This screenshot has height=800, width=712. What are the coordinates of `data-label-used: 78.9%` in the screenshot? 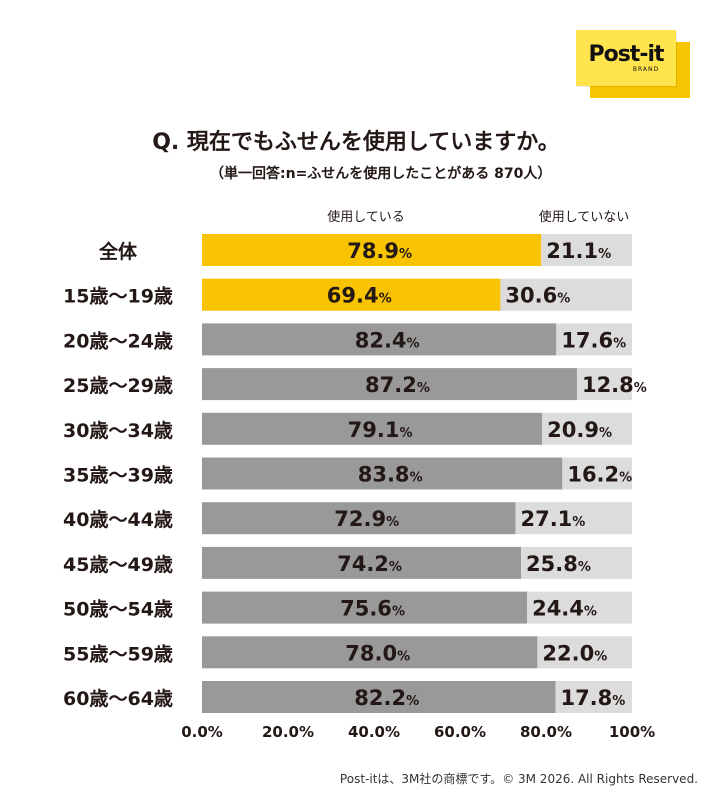 It's located at (379, 251).